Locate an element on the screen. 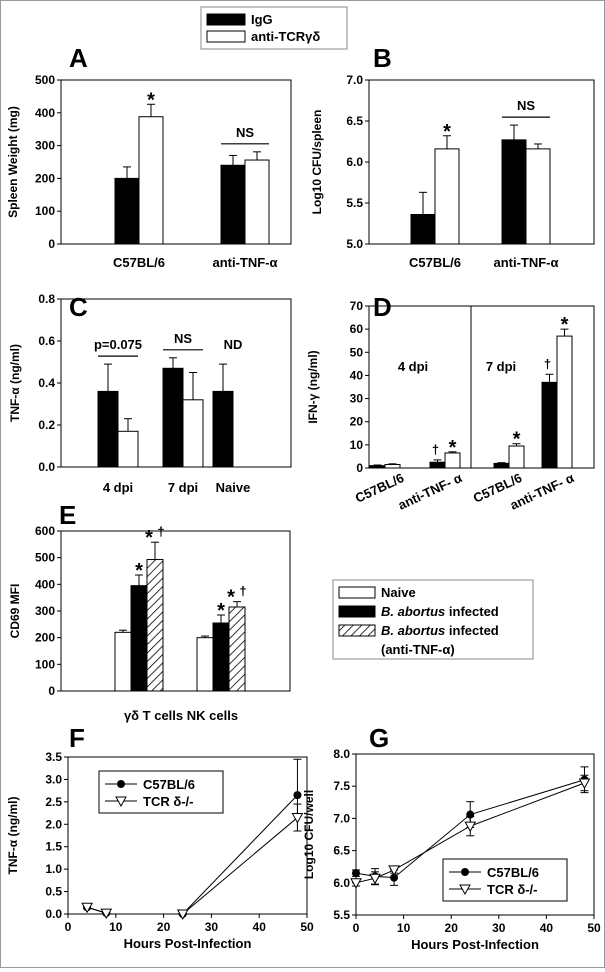 The width and height of the screenshot is (605, 972). legend-label-G: TCR δ-/- is located at coordinates (512, 889).